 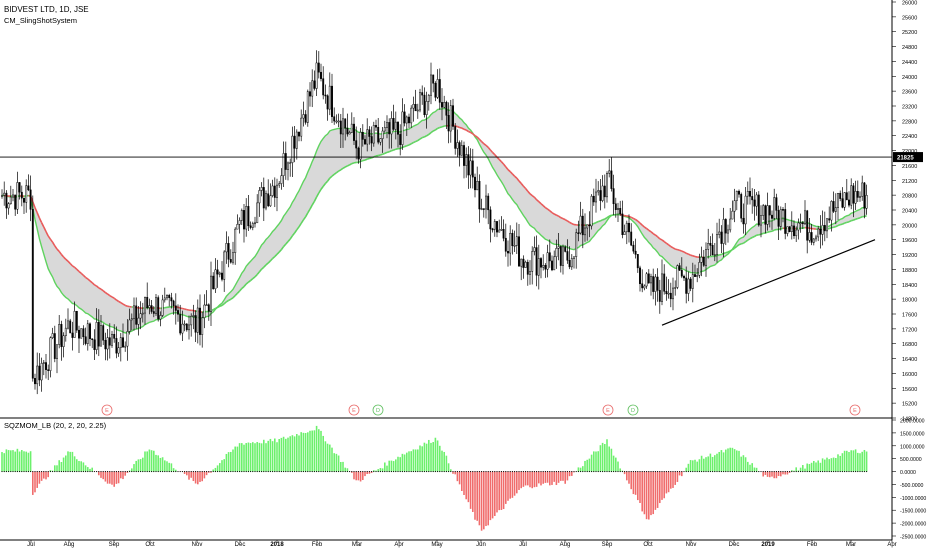 What do you see at coordinates (909, 63) in the screenshot?
I see `price-tick-label: 24400` at bounding box center [909, 63].